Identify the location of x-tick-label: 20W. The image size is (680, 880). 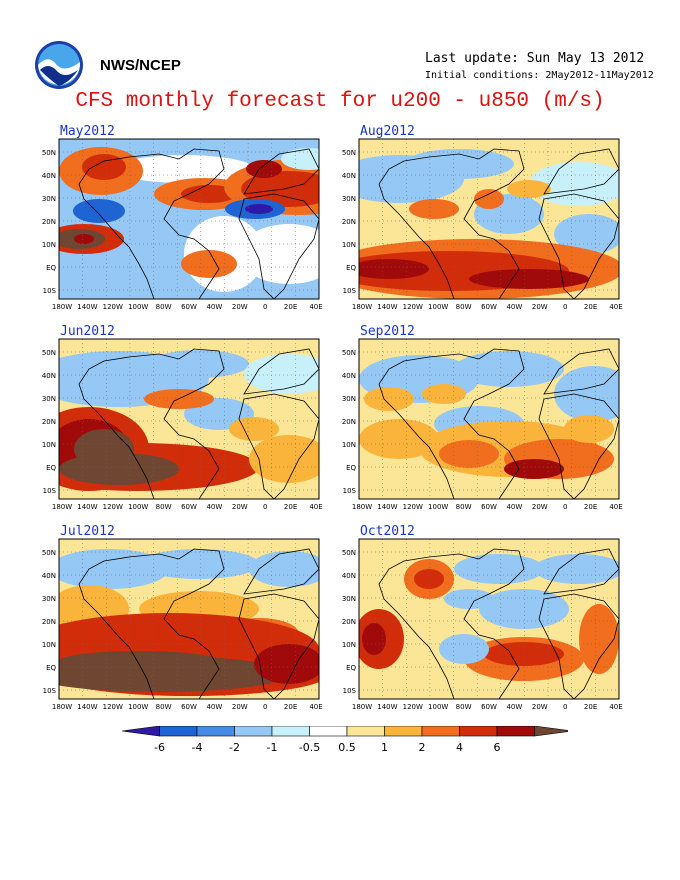
(540, 307).